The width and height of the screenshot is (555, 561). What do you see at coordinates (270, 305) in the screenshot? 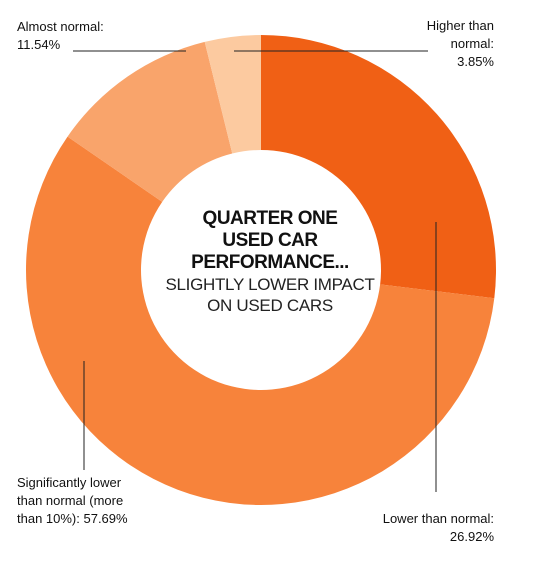
I see `center-subtitle-line-2: ON USED CARS` at bounding box center [270, 305].